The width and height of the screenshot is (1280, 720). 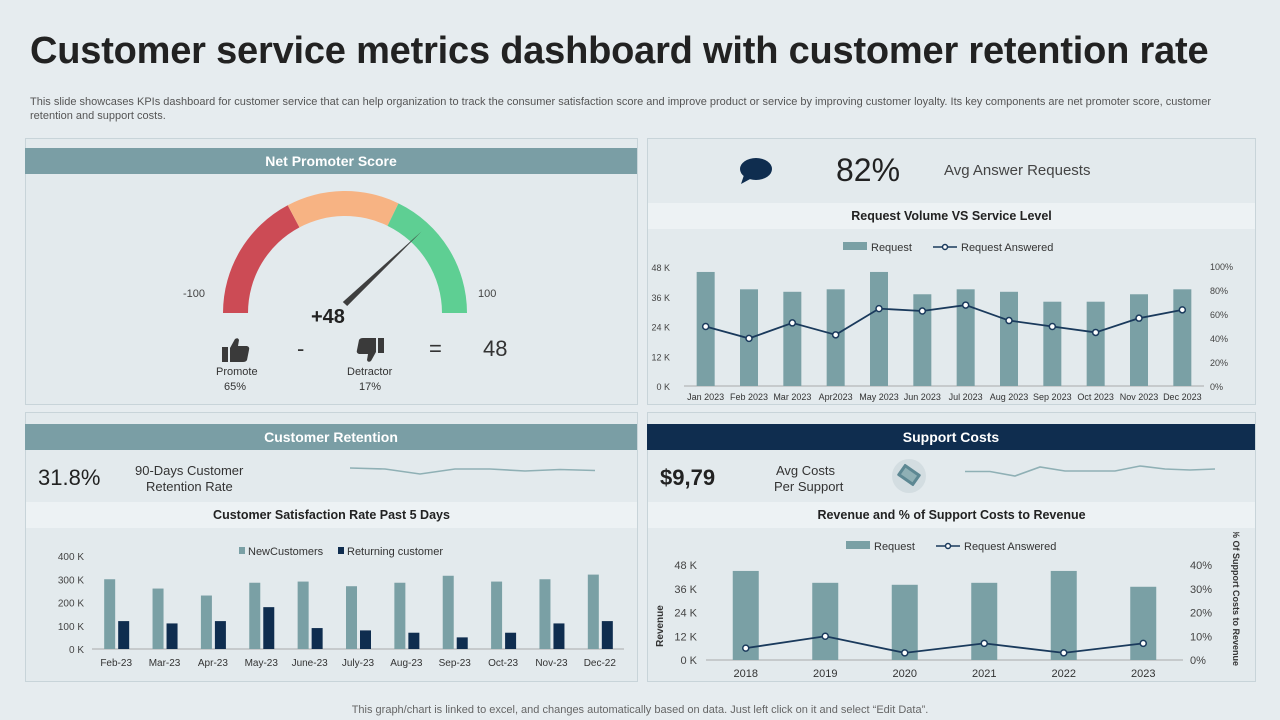 I want to click on x-tick-label: Jun 2023, so click(x=922, y=397).